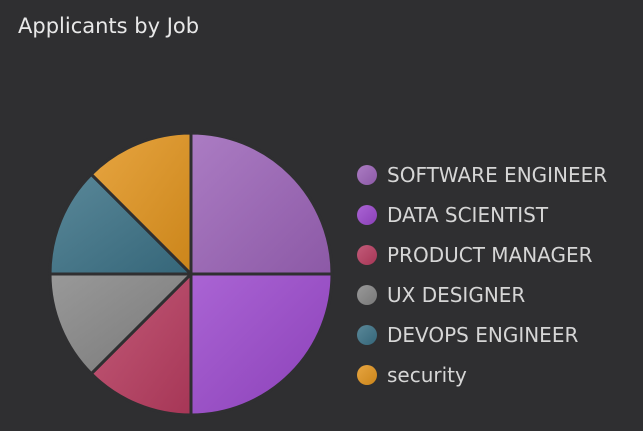 This screenshot has width=643, height=431. Describe the element at coordinates (141, 203) in the screenshot. I see `pie-slice-security` at that location.